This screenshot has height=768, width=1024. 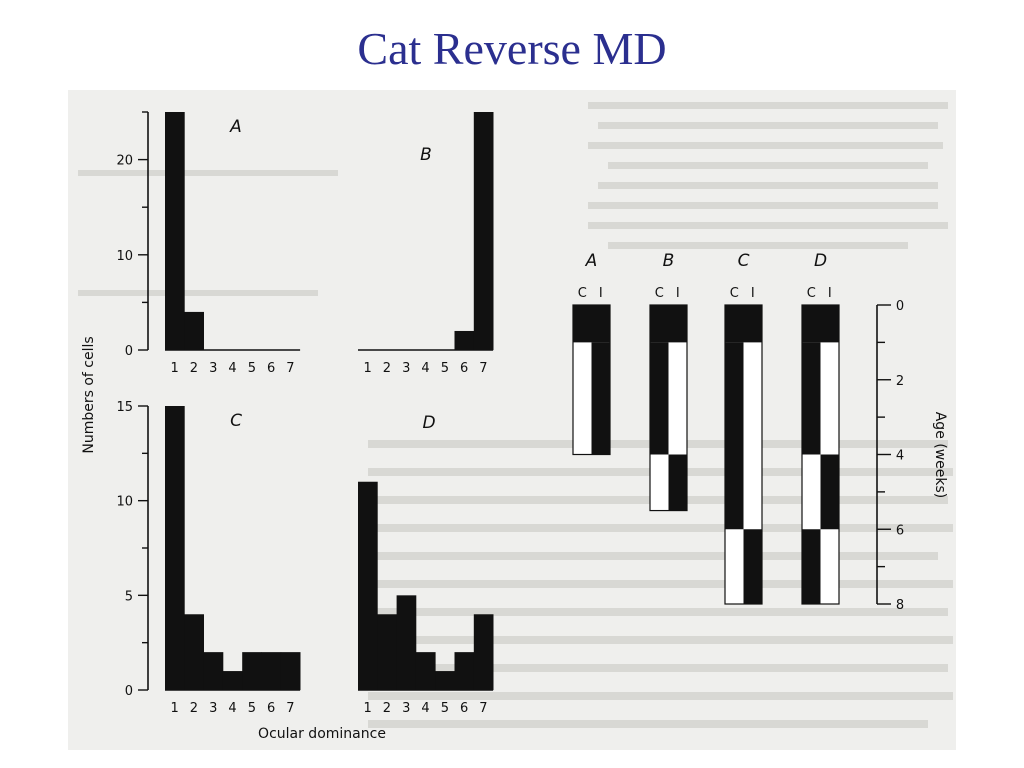 I want to click on panel-c-y-tick-label: 0, so click(x=129, y=691).